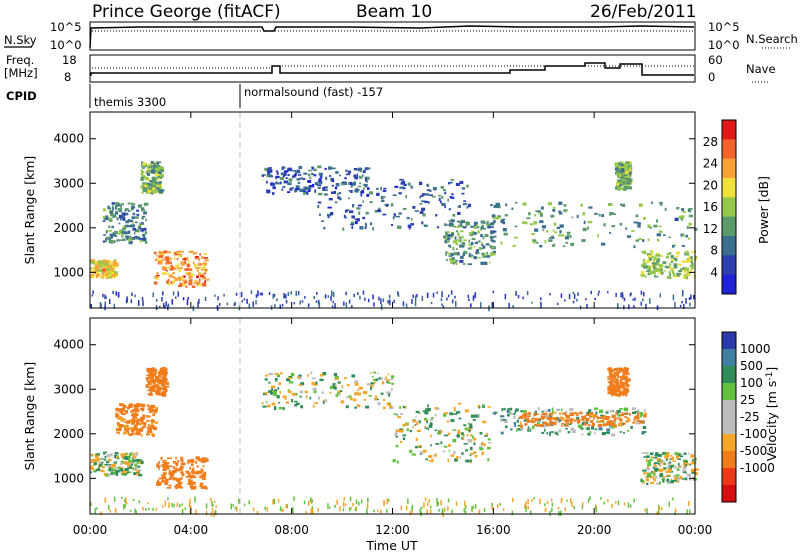 This screenshot has width=800, height=554. Describe the element at coordinates (390, 68) in the screenshot. I see `freq-panel: Freq. [MHz] 18 8 60 0 Nave` at that location.